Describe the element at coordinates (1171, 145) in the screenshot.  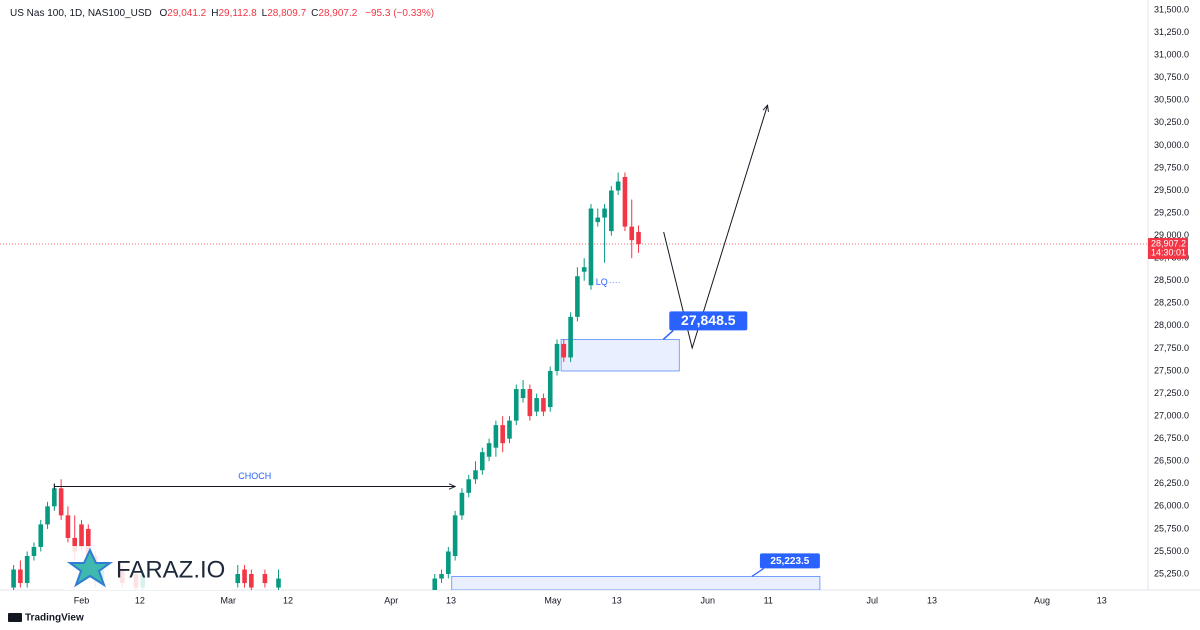
I see `y-tick-label: 30,000.0` at that location.